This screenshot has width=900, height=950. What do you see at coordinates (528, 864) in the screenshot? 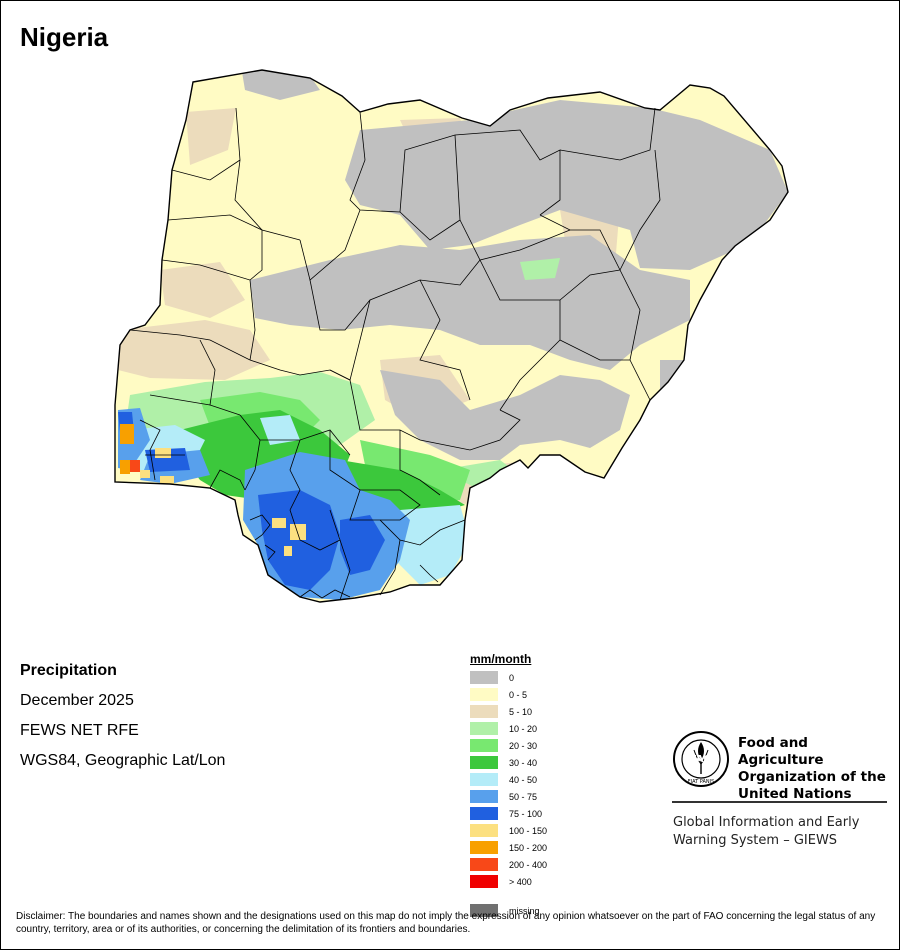
I see `legend-label: 200 - 400` at bounding box center [528, 864].